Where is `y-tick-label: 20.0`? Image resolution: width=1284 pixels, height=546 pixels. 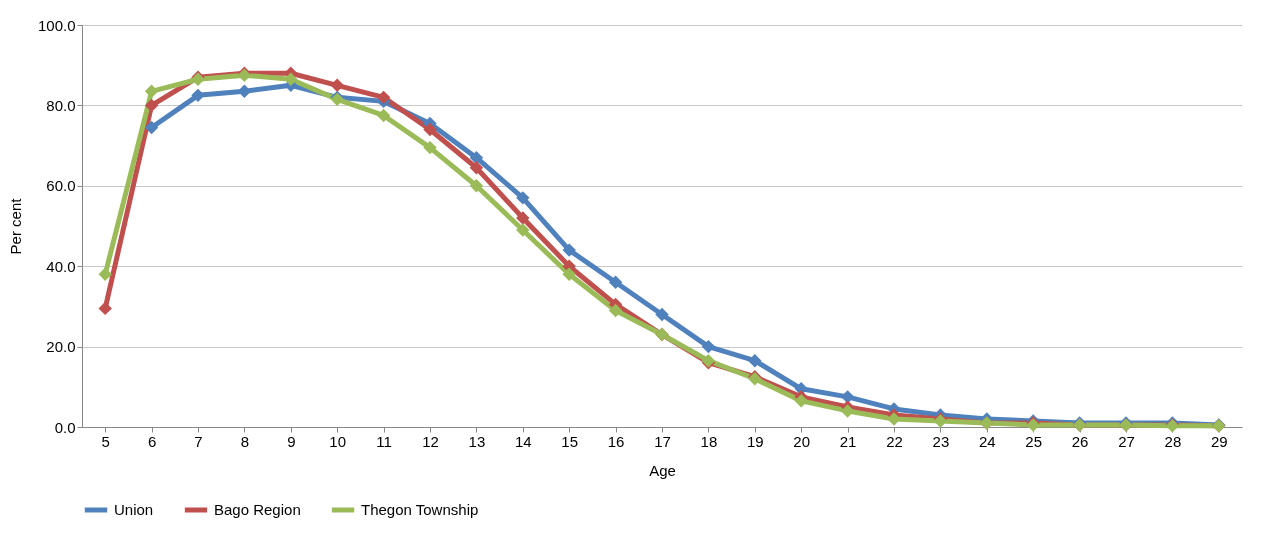
y-tick-label: 20.0 is located at coordinates (61, 347).